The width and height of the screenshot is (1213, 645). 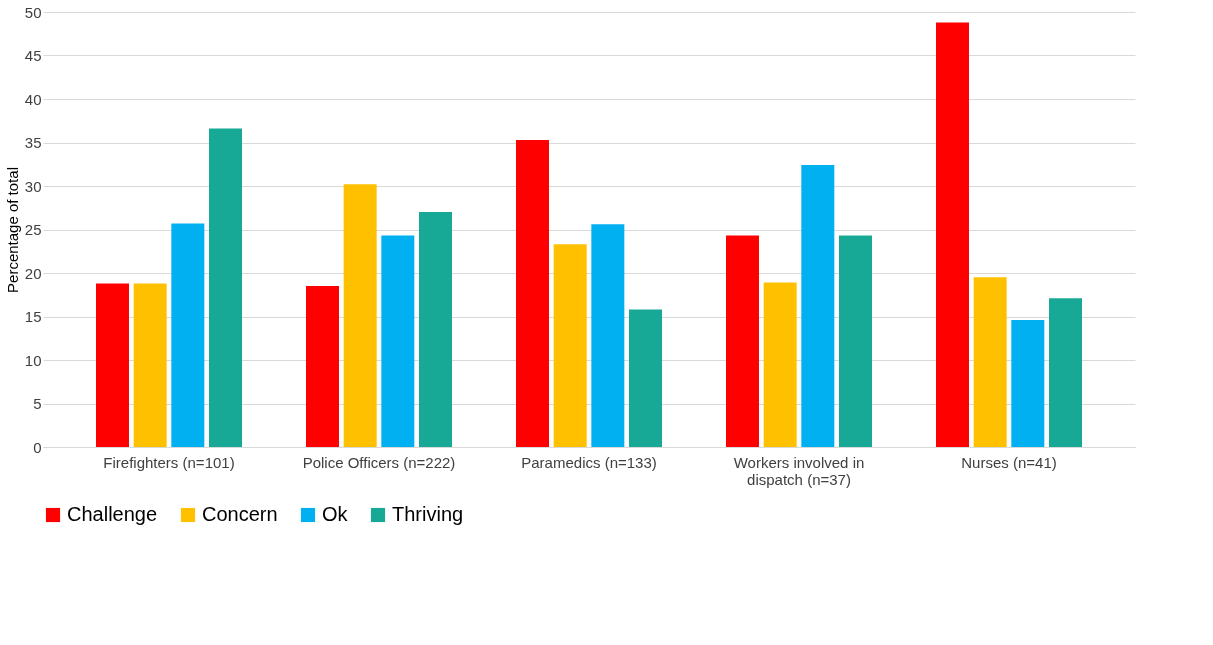 What do you see at coordinates (169, 462) in the screenshot?
I see `x-tick-label: Firefighters (n=101)` at bounding box center [169, 462].